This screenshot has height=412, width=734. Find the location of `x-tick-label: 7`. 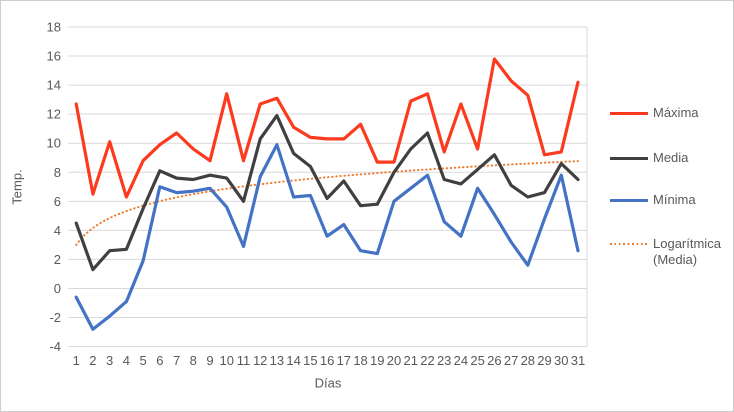

x-tick-label: 7 is located at coordinates (176, 360).